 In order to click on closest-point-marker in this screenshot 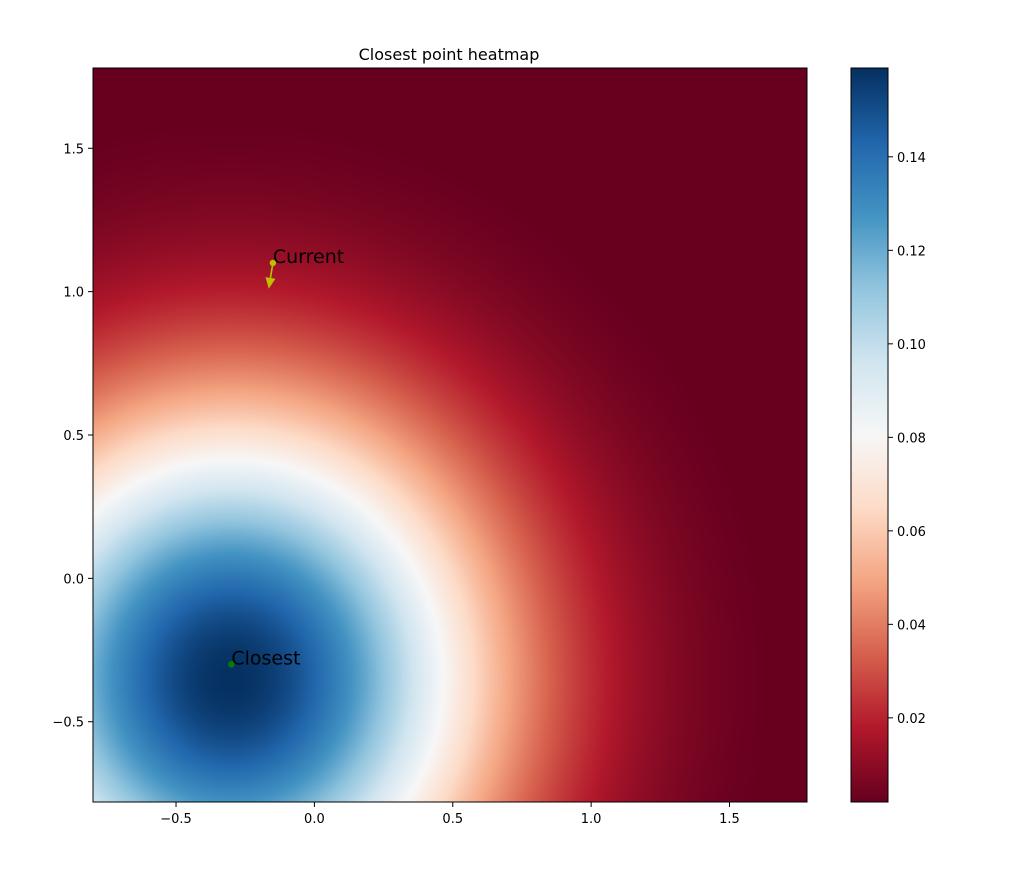, I will do `click(231, 664)`.